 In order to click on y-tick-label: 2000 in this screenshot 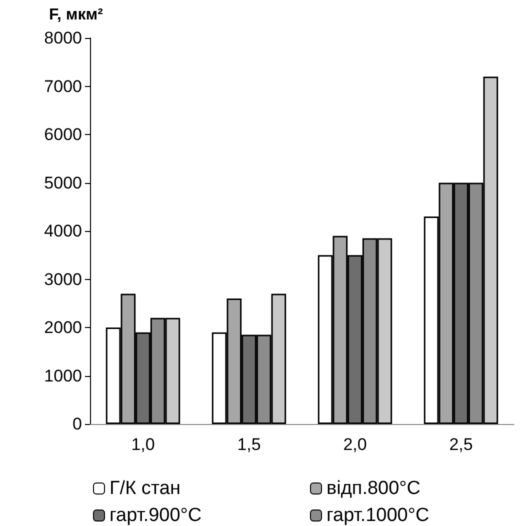, I will do `click(63, 327)`.